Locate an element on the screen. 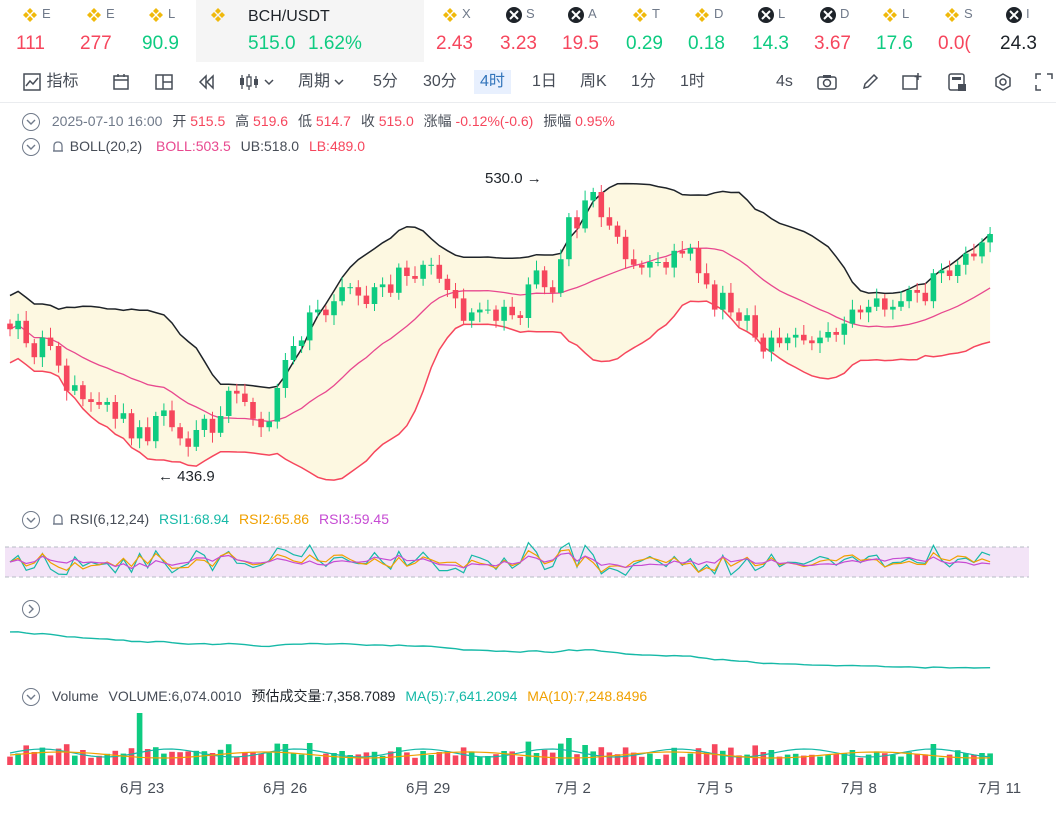  interval-5m: 5分 is located at coordinates (385, 81).